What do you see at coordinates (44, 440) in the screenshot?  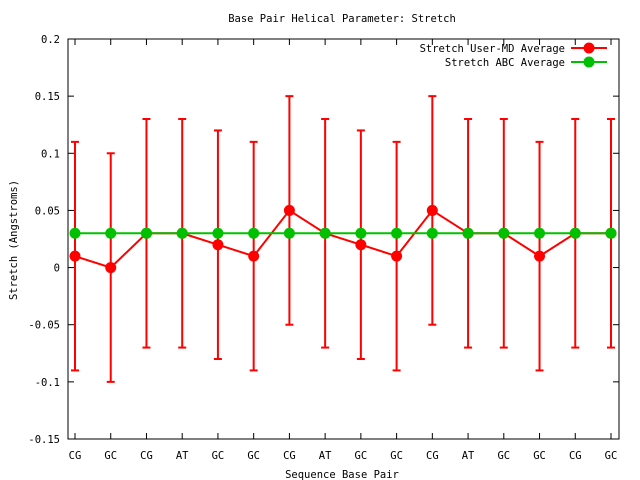 I see `y-tick-label: -0.15` at bounding box center [44, 440].